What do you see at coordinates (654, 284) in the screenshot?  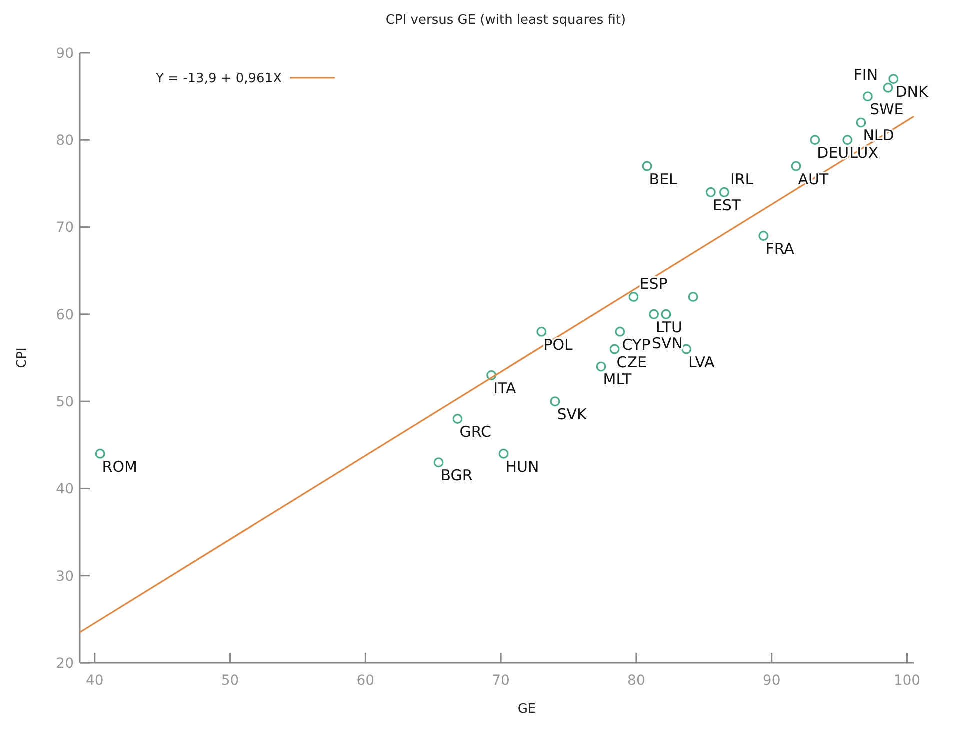 I see `annotation: ESP` at bounding box center [654, 284].